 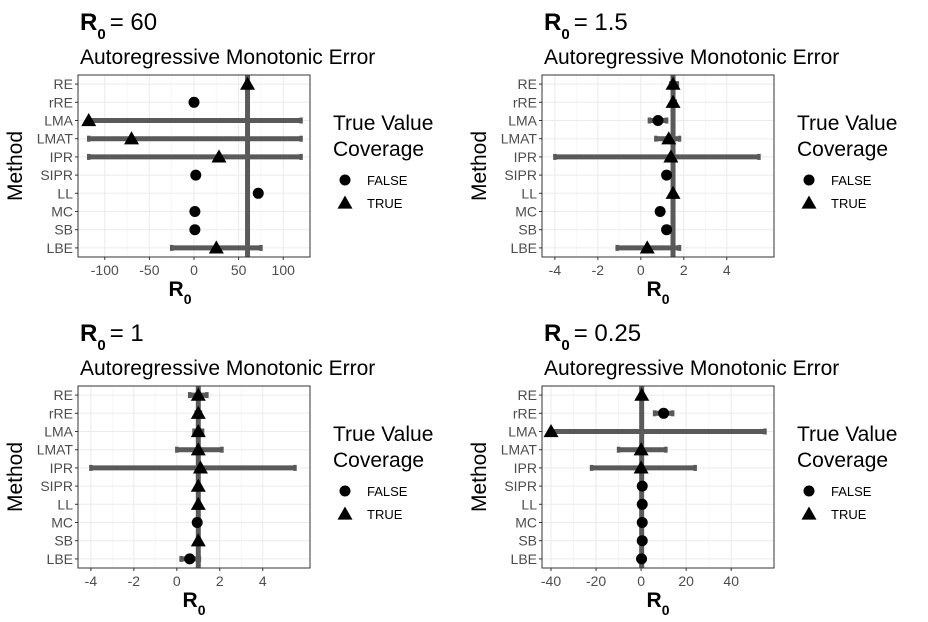 What do you see at coordinates (91, 581) in the screenshot?
I see `x-tick-label: -4` at bounding box center [91, 581].